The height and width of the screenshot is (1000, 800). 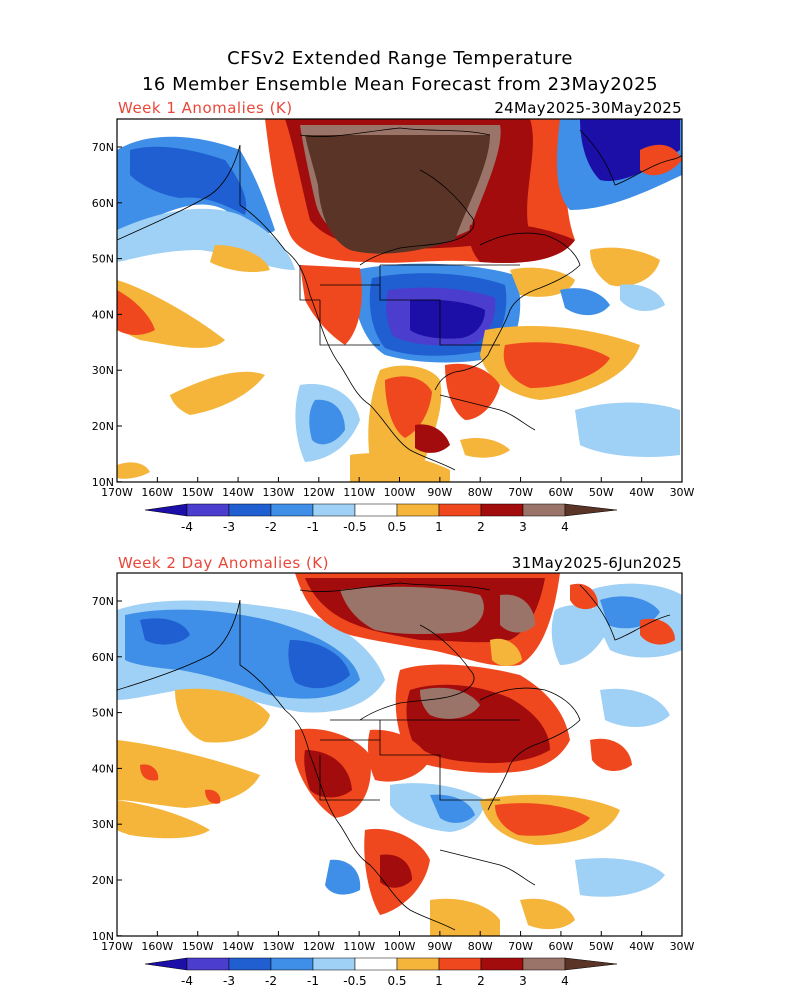 I want to click on chart-title-line1: CFSv2 Extended Range Temperature, so click(x=400, y=58).